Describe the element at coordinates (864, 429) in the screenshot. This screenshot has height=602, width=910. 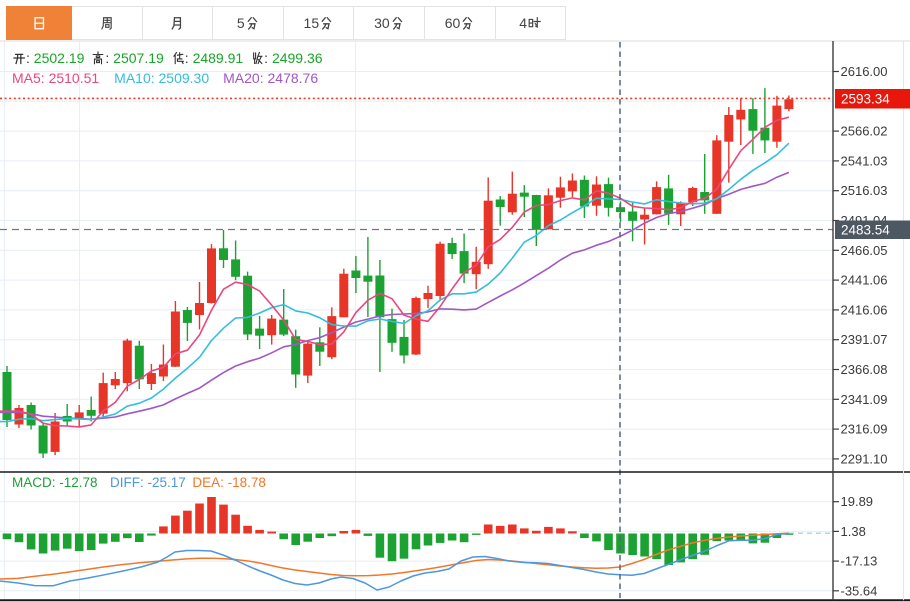
I see `svg-text: 2316.09` at that location.